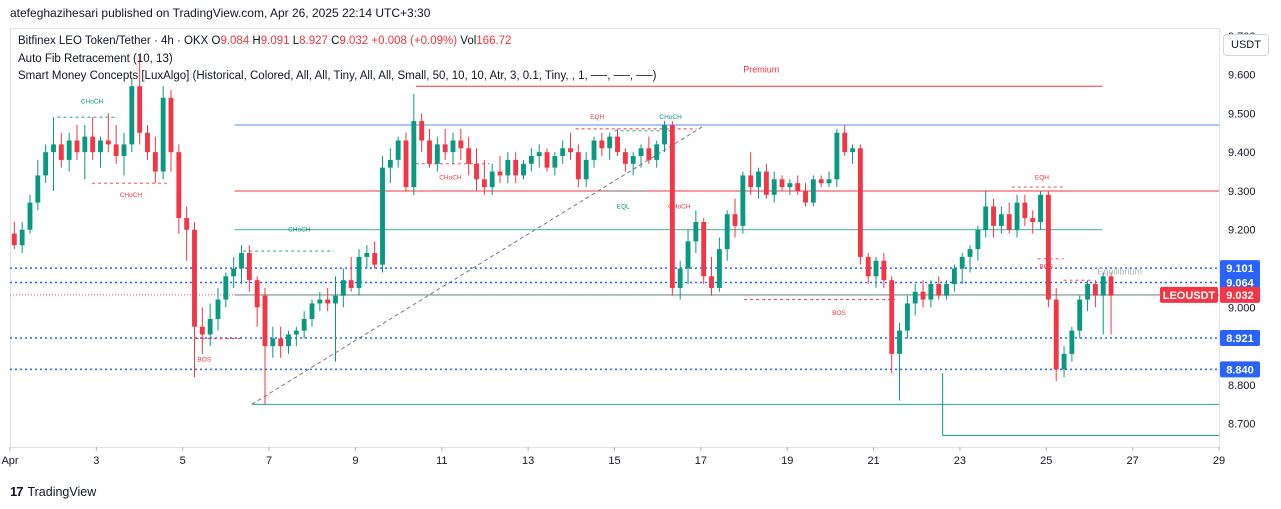 The width and height of the screenshot is (1281, 509). What do you see at coordinates (113, 41) in the screenshot?
I see `symbol-name: Bitfinex LEO Token/Tether · 4h · OKX` at bounding box center [113, 41].